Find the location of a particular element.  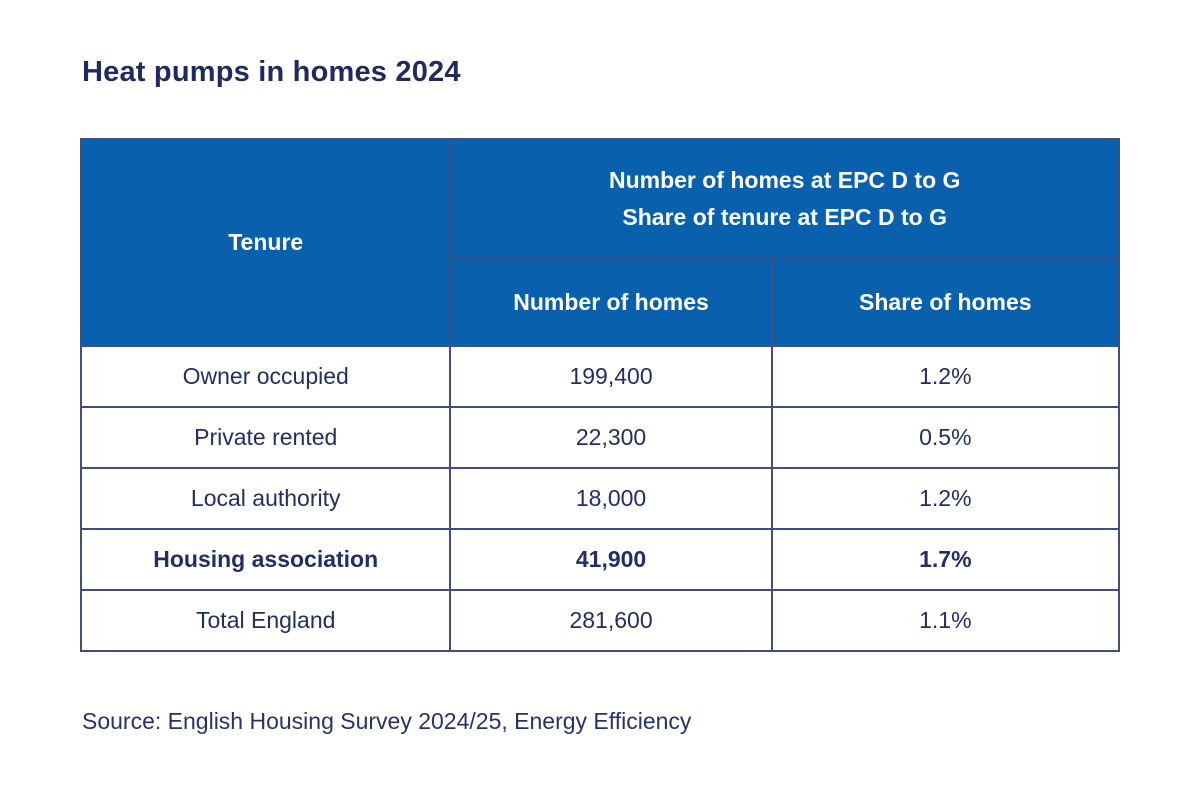

number-cell: 281,600 is located at coordinates (611, 620).